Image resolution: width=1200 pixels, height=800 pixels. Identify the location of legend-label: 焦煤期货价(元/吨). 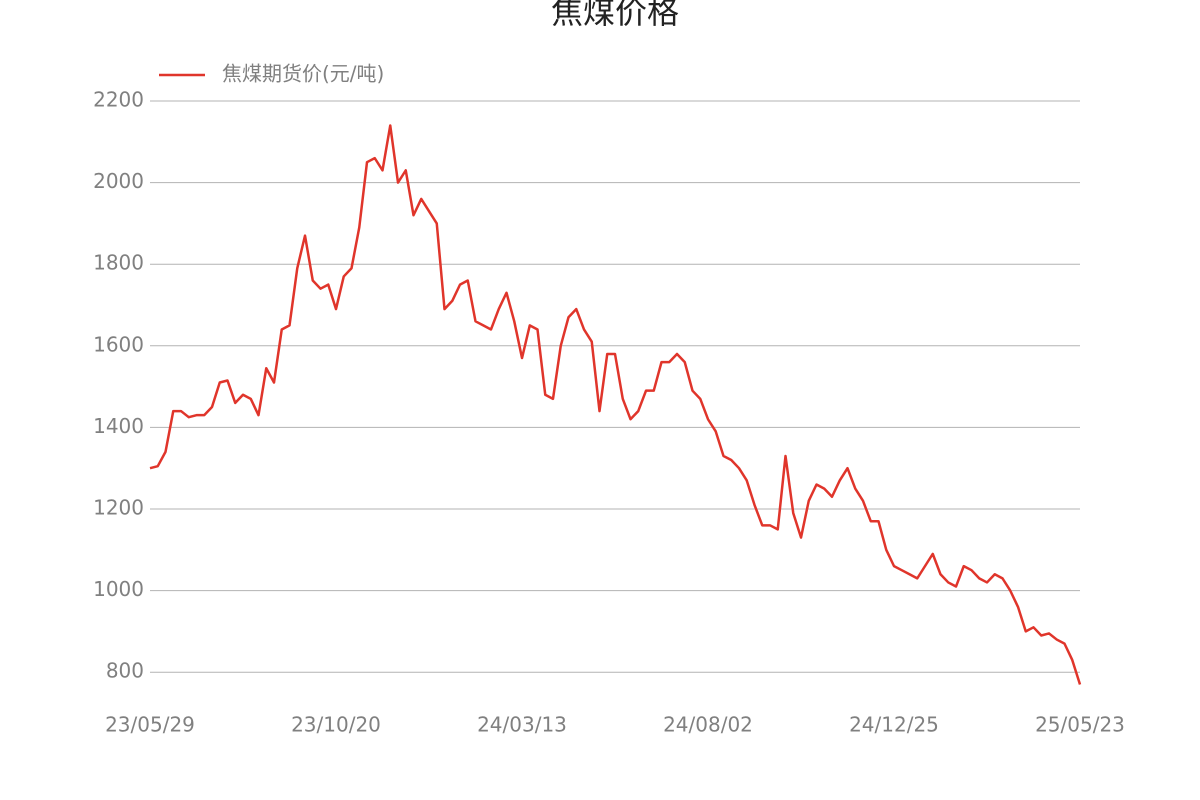
(303, 74).